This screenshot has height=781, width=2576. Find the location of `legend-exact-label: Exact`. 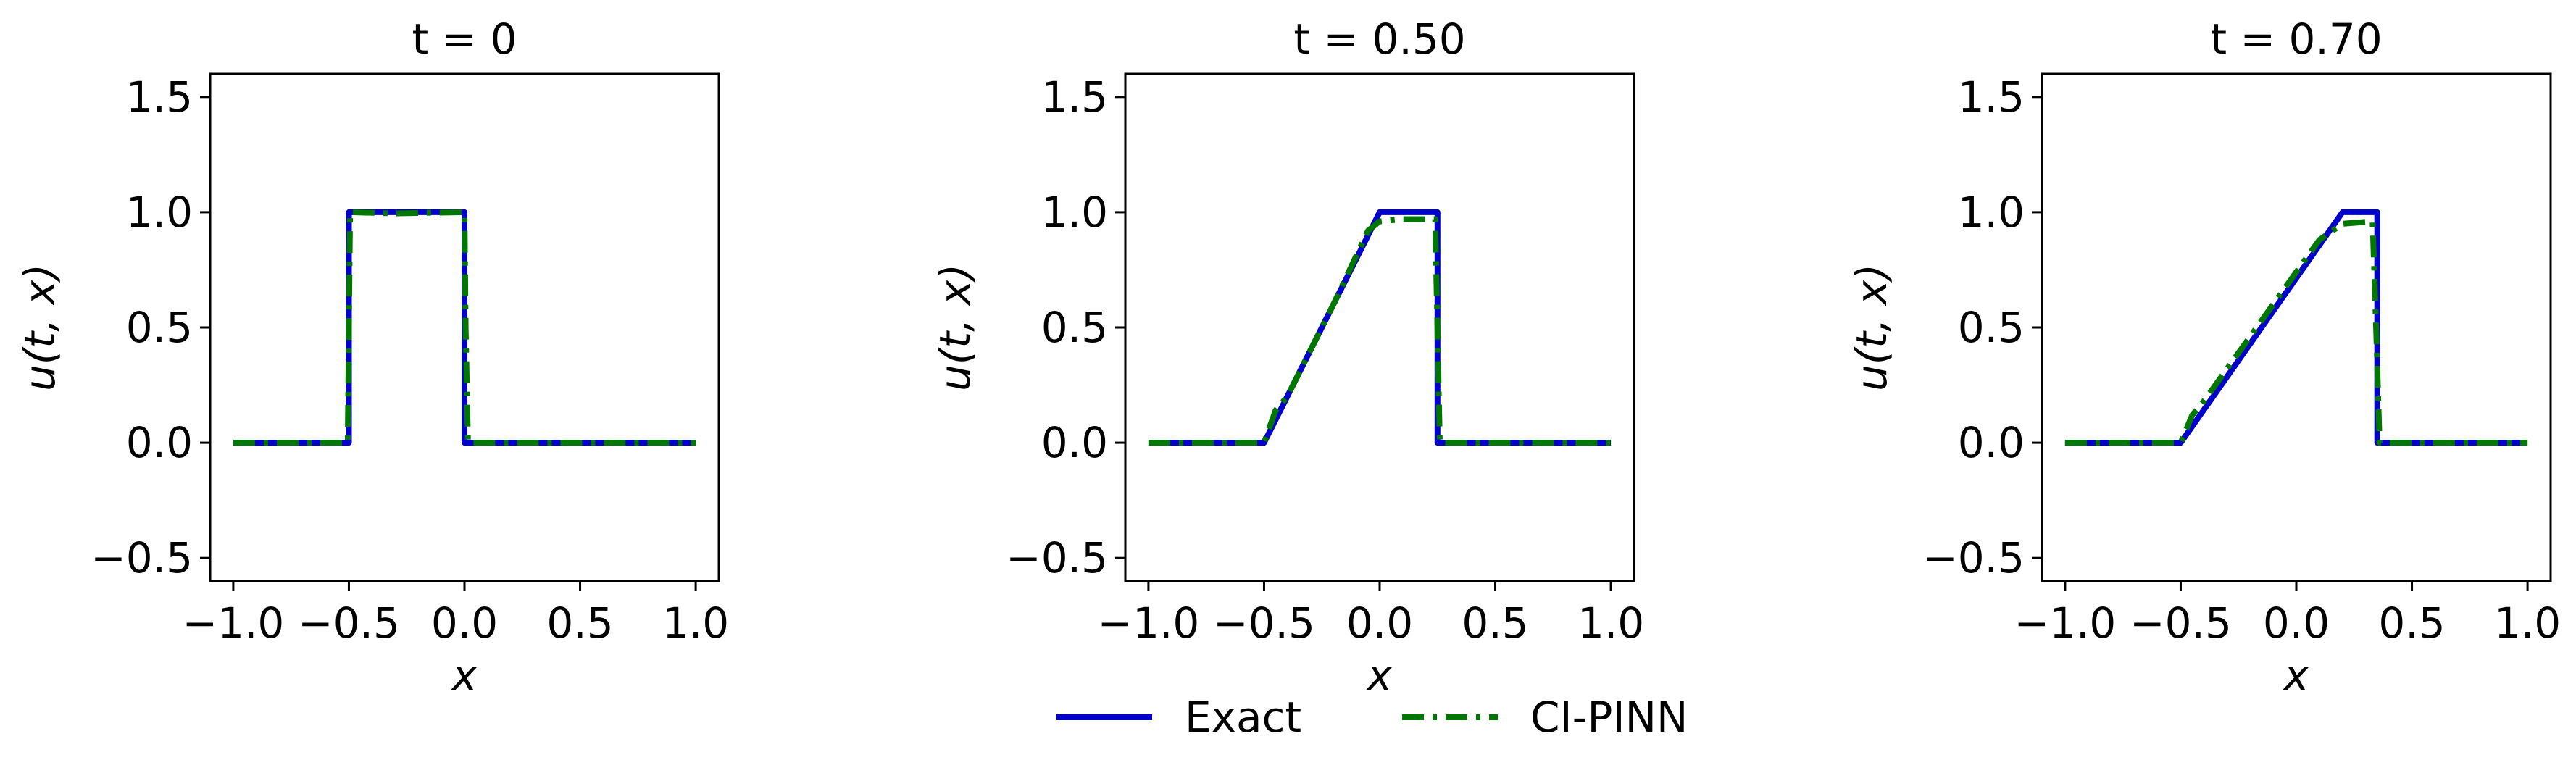

legend-exact-label: Exact is located at coordinates (1243, 717).